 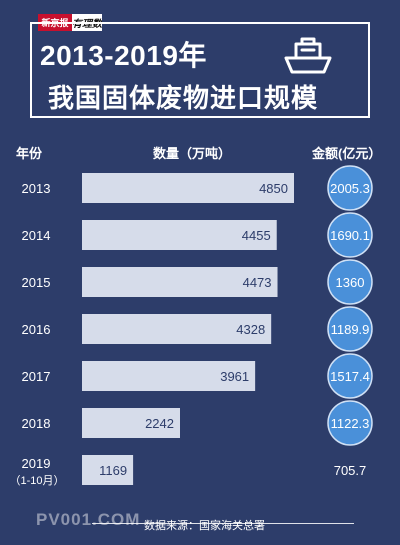 I want to click on quantity-value-label: 4455, so click(x=256, y=235).